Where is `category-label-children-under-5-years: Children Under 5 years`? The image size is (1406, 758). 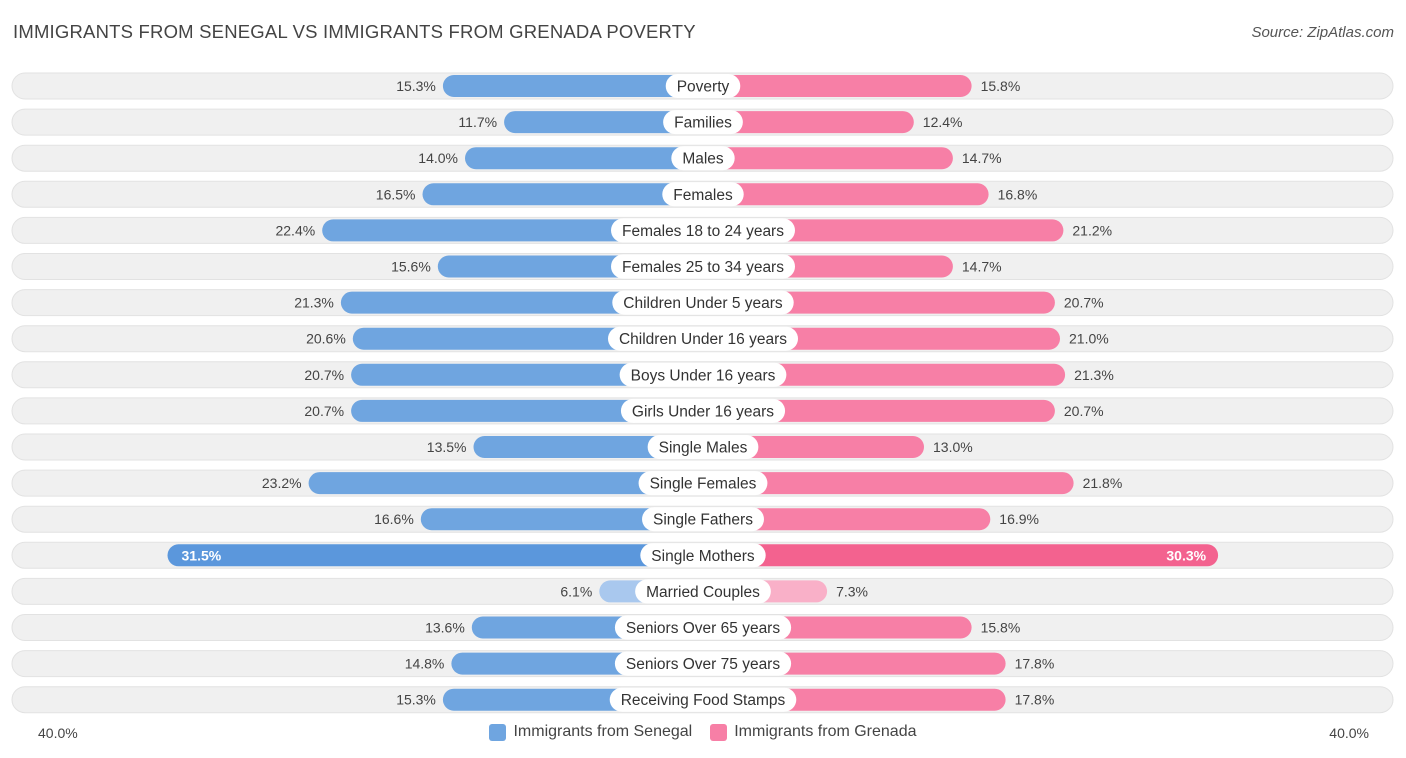
category-label-children-under-5-years: Children Under 5 years is located at coordinates (703, 303).